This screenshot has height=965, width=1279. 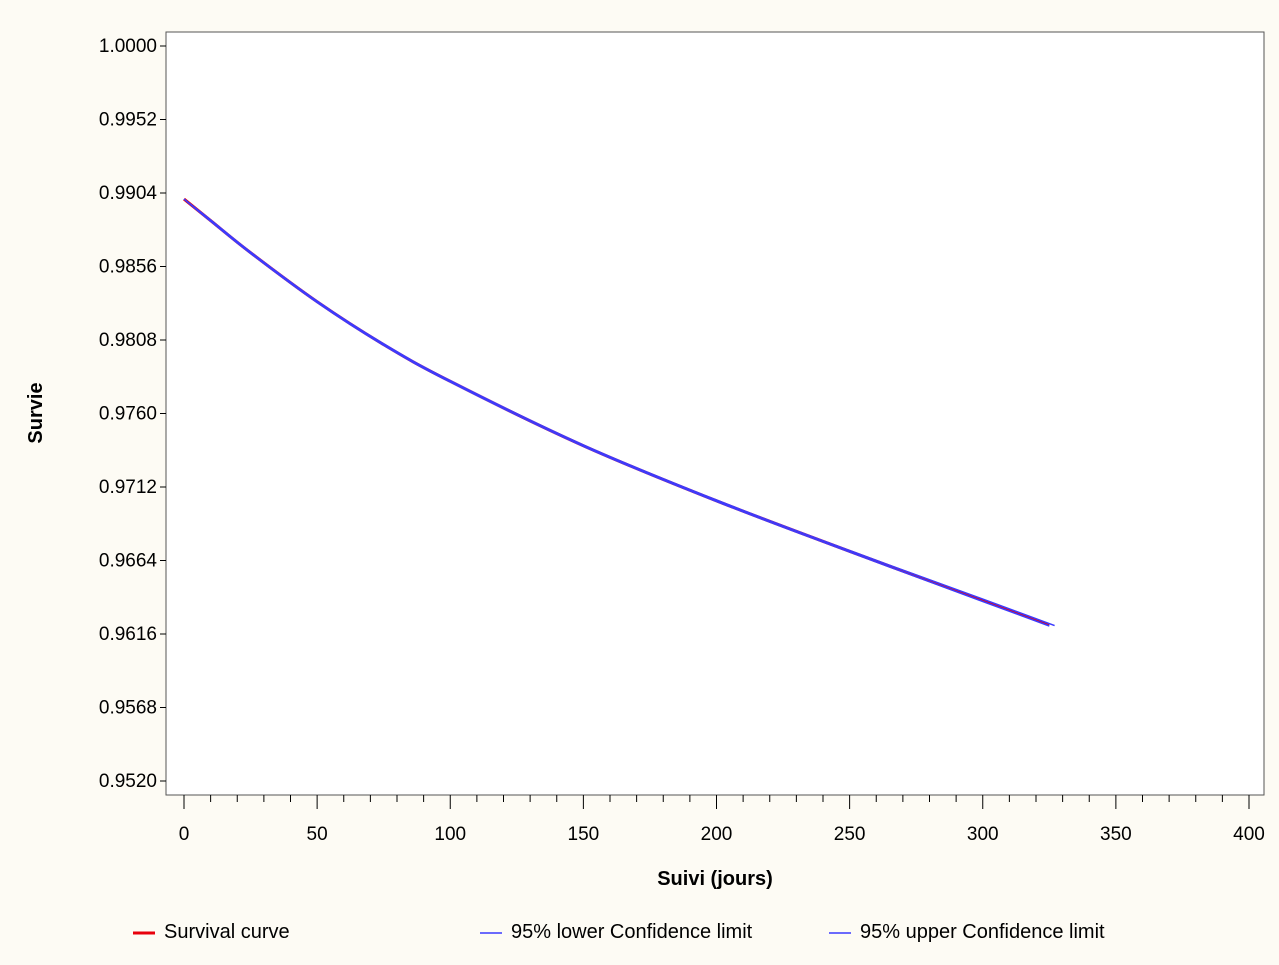 I want to click on x-axis: 0 50 100 150 200 250 300 350 400, so click(x=722, y=820).